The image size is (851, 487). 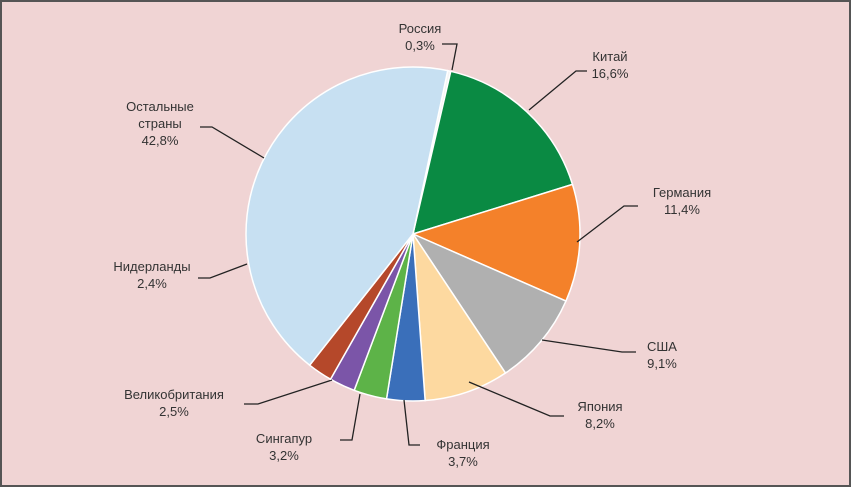 What do you see at coordinates (600, 406) in the screenshot?
I see `category-label: Япония` at bounding box center [600, 406].